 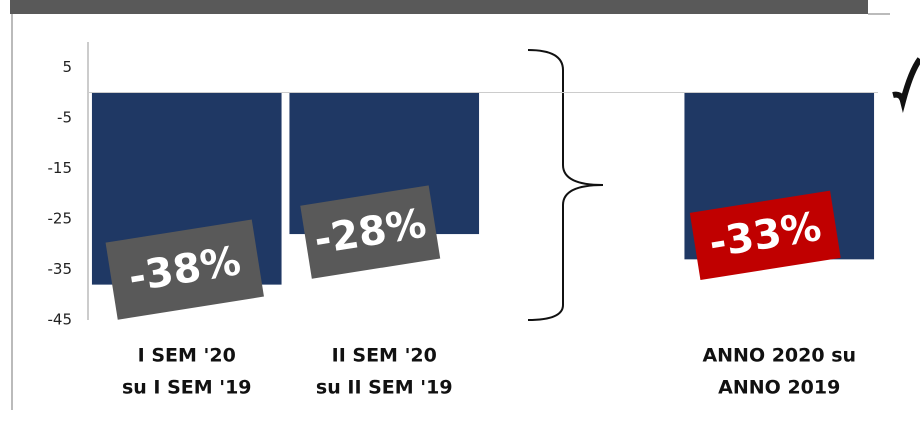 I want to click on y-tick-label: -35, so click(x=60, y=269).